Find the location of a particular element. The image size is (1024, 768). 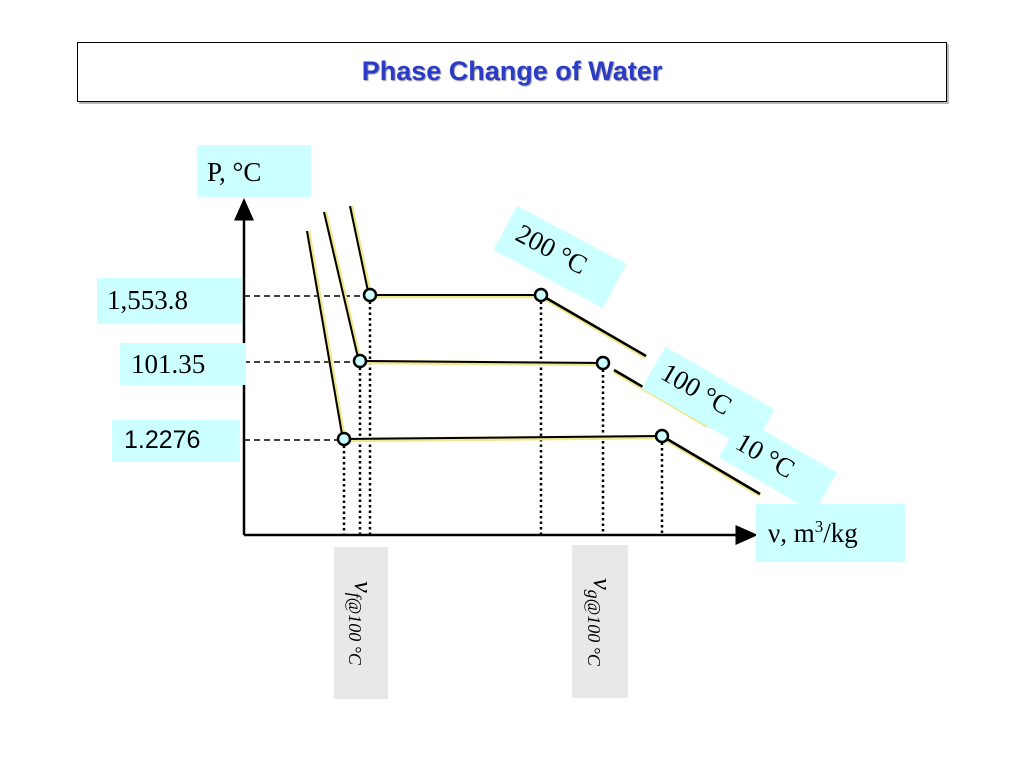

x-axis-label-suffix: /kg is located at coordinates (840, 533).